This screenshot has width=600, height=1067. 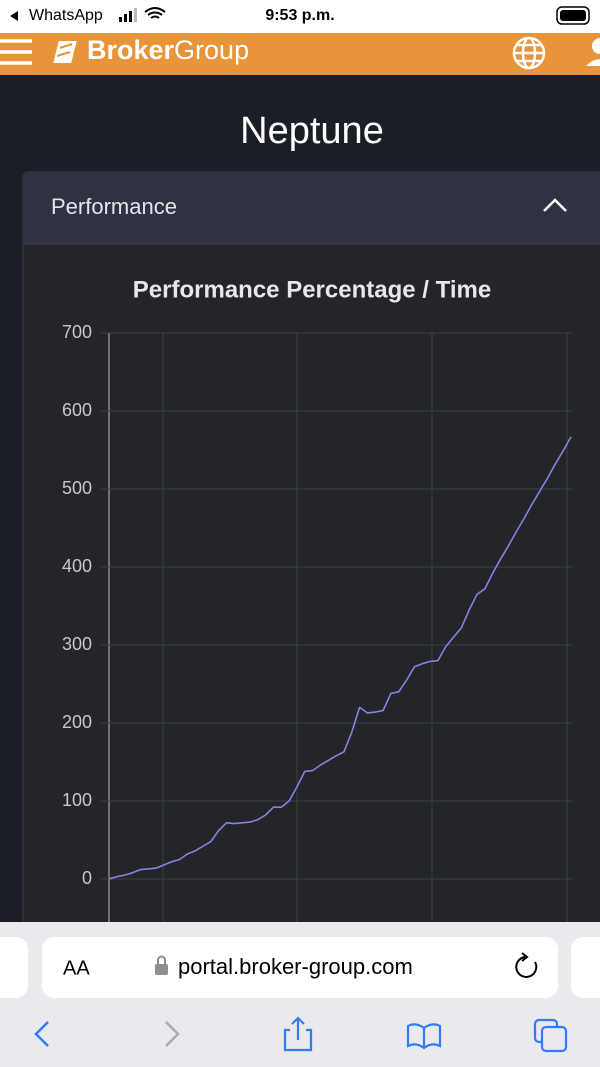 I want to click on status-bar, so click(x=300, y=16).